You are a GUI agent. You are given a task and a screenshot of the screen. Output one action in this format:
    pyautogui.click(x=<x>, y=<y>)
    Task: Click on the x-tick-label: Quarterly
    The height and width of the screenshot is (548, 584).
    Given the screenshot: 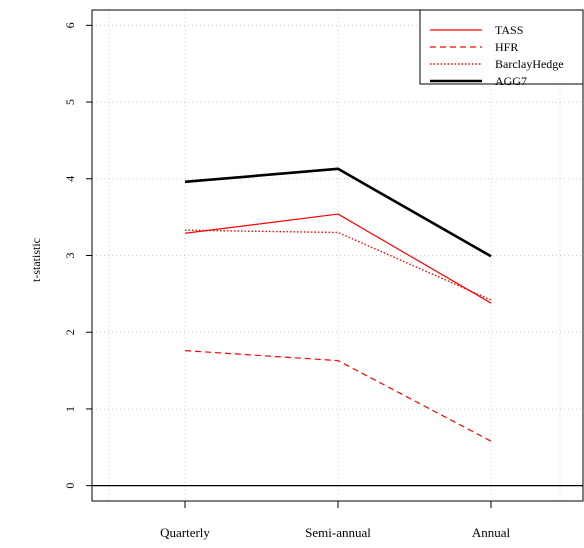 What is the action you would take?
    pyautogui.click(x=185, y=532)
    